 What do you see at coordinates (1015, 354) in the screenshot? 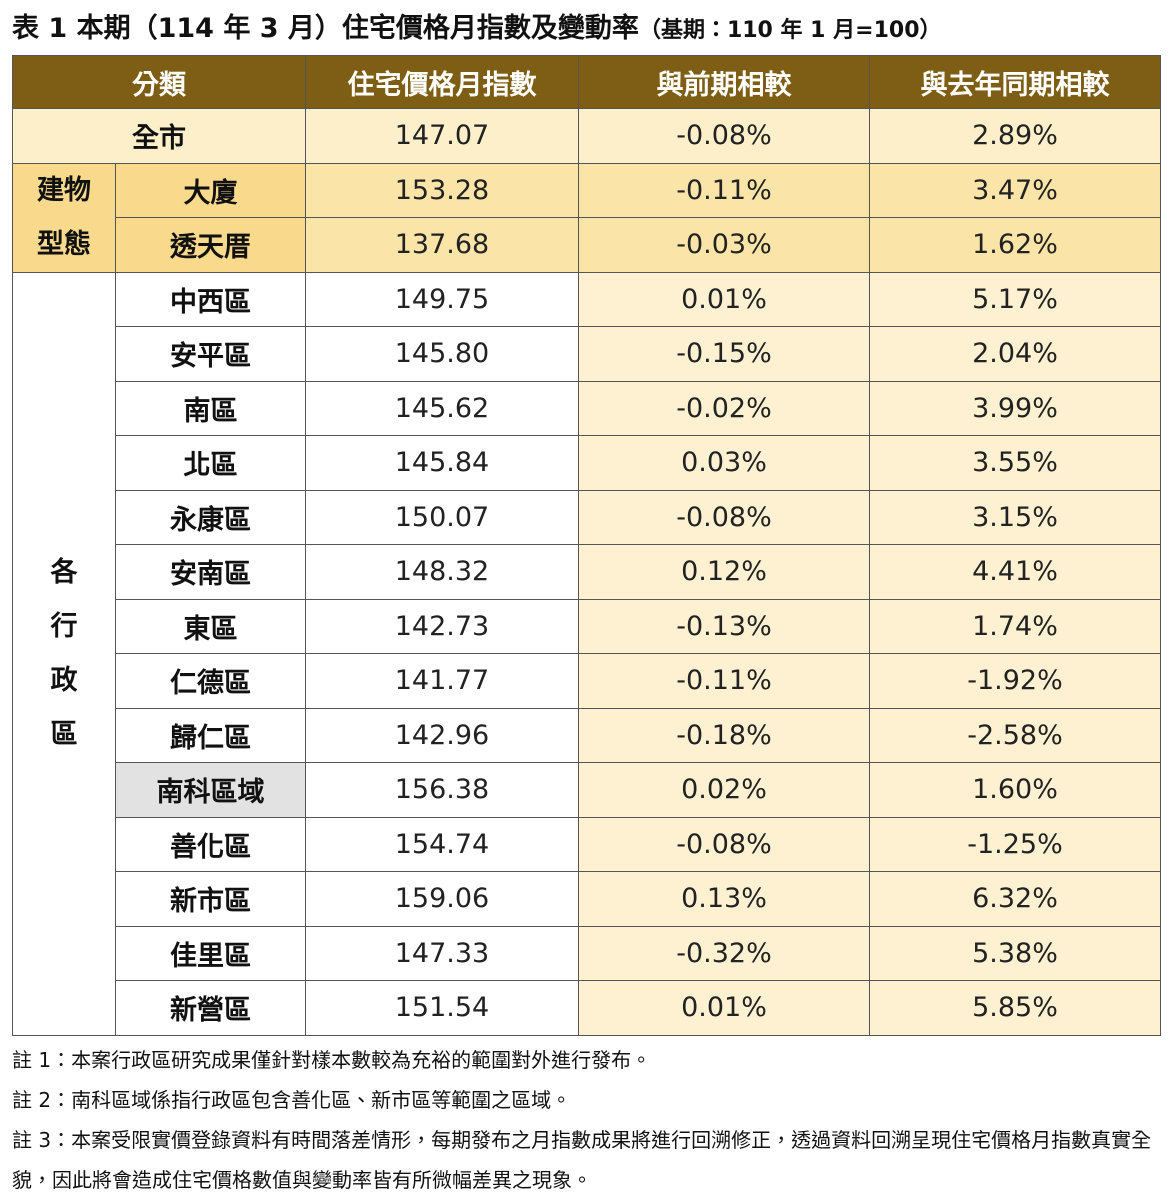
I see `yoy-change: 2.04%` at bounding box center [1015, 354].